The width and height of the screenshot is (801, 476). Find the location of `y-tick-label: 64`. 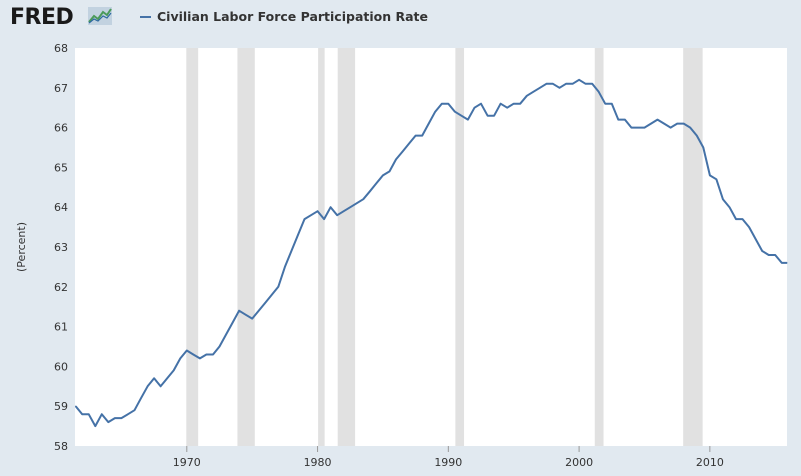

y-tick-label: 64 is located at coordinates (61, 207).